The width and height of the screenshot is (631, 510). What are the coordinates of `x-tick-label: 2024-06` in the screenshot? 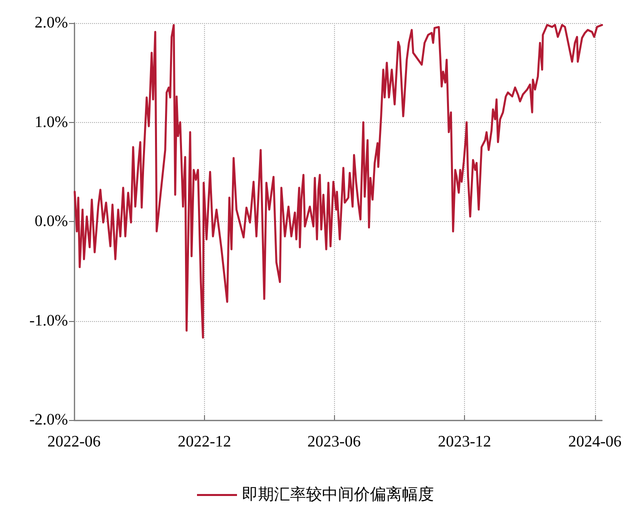 It's located at (595, 442).